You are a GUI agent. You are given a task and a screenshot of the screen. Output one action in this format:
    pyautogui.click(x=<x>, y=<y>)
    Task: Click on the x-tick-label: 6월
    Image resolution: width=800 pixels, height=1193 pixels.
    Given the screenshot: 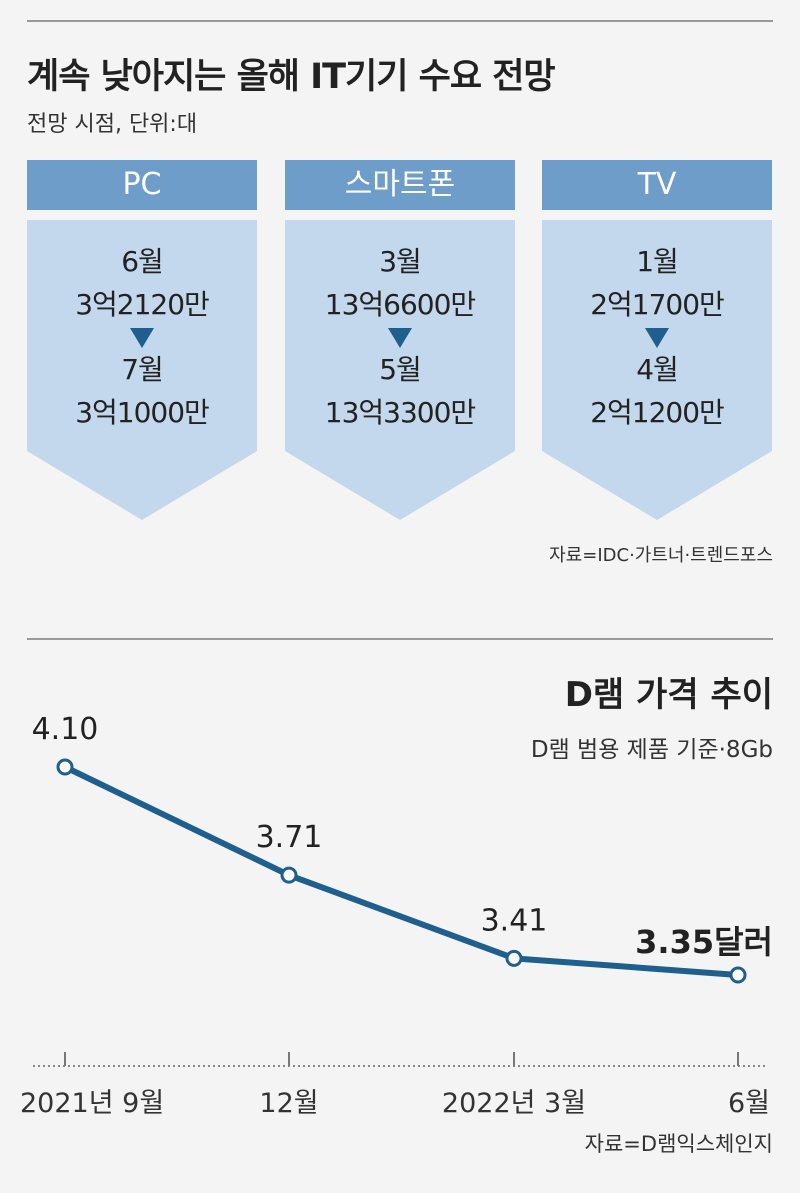 What is the action you would take?
    pyautogui.click(x=749, y=1103)
    